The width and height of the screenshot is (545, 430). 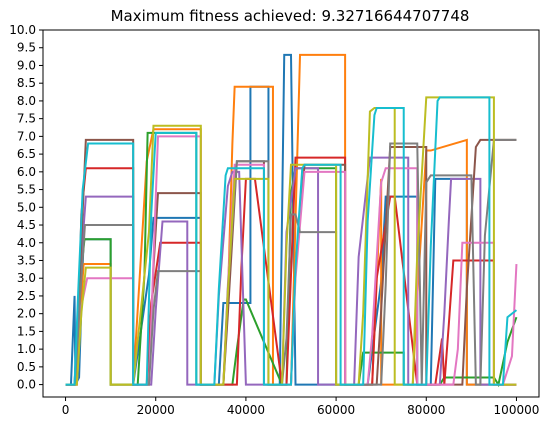 I want to click on x-tick-label: 0, so click(x=66, y=410).